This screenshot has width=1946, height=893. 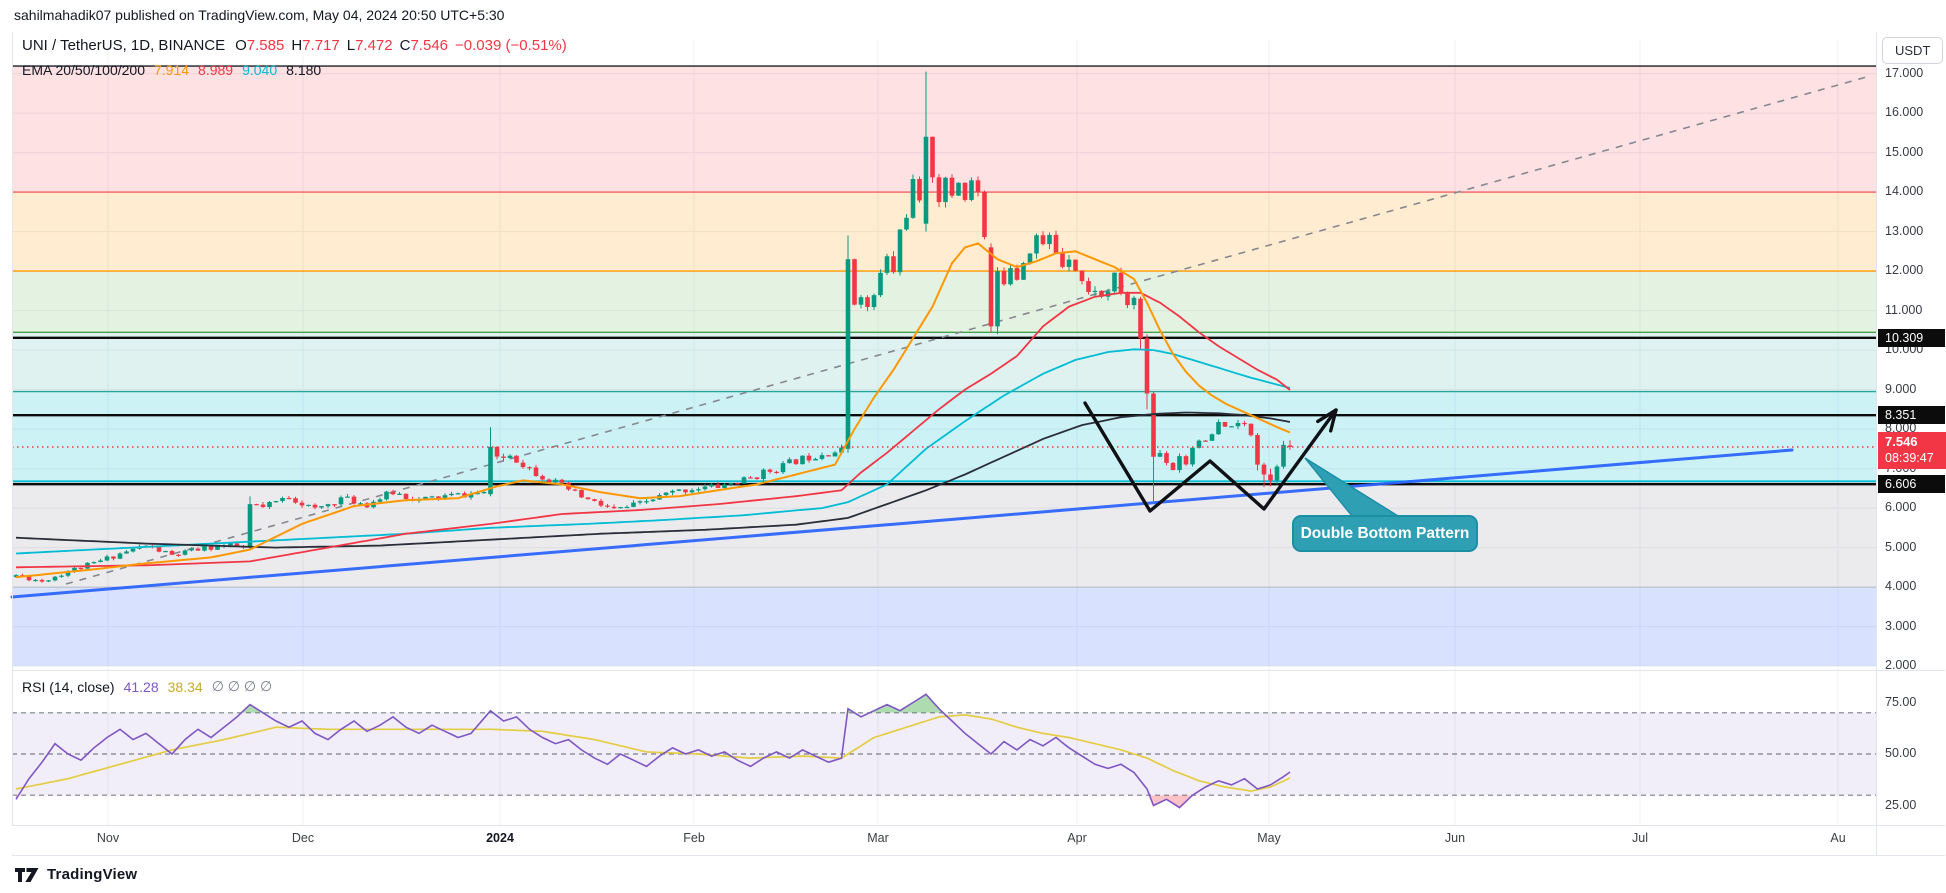 I want to click on time-axis-label: May, so click(x=1269, y=838).